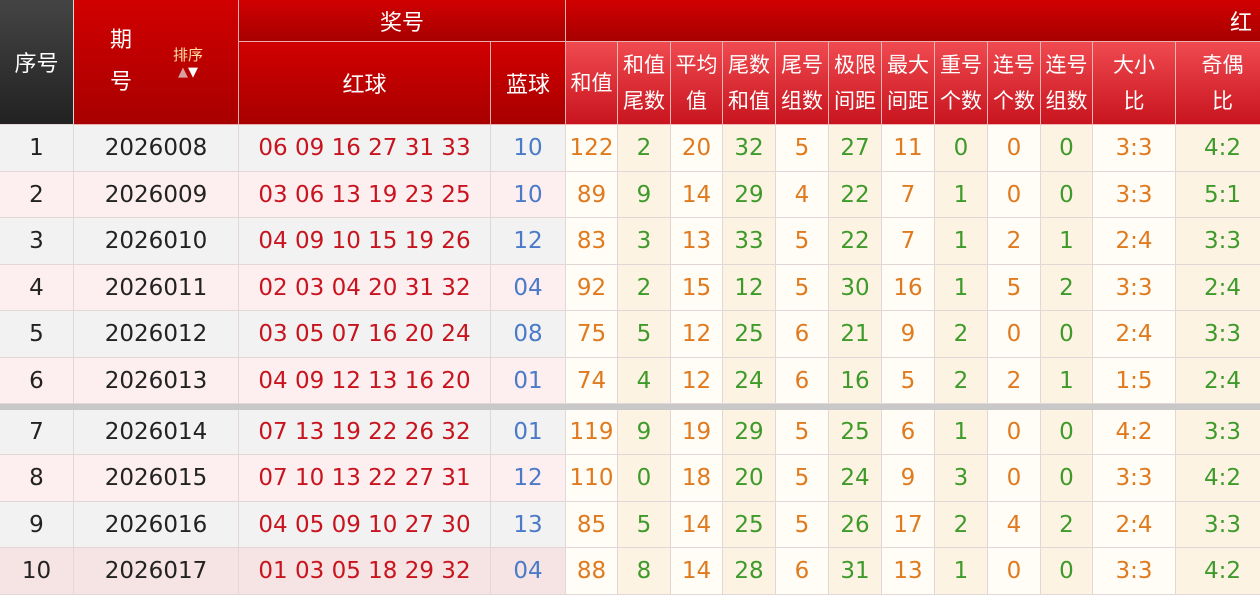 The width and height of the screenshot is (1260, 595). Describe the element at coordinates (37, 478) in the screenshot. I see `row-seq: 8` at that location.